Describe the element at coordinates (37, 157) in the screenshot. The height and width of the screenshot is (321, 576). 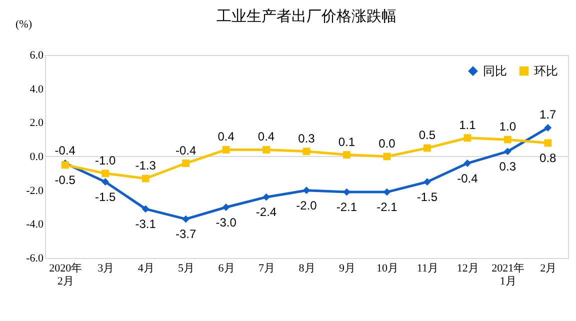
I see `y-tick-label: 0.0` at that location.